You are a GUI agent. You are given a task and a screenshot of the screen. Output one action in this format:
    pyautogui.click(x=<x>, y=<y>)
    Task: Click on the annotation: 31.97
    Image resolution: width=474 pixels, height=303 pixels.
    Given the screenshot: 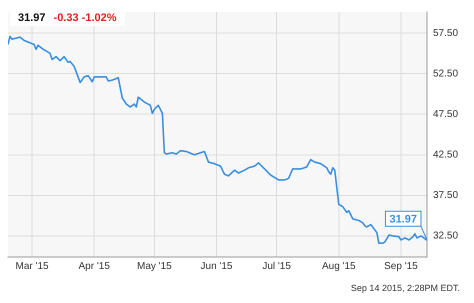 What is the action you would take?
    pyautogui.click(x=403, y=220)
    